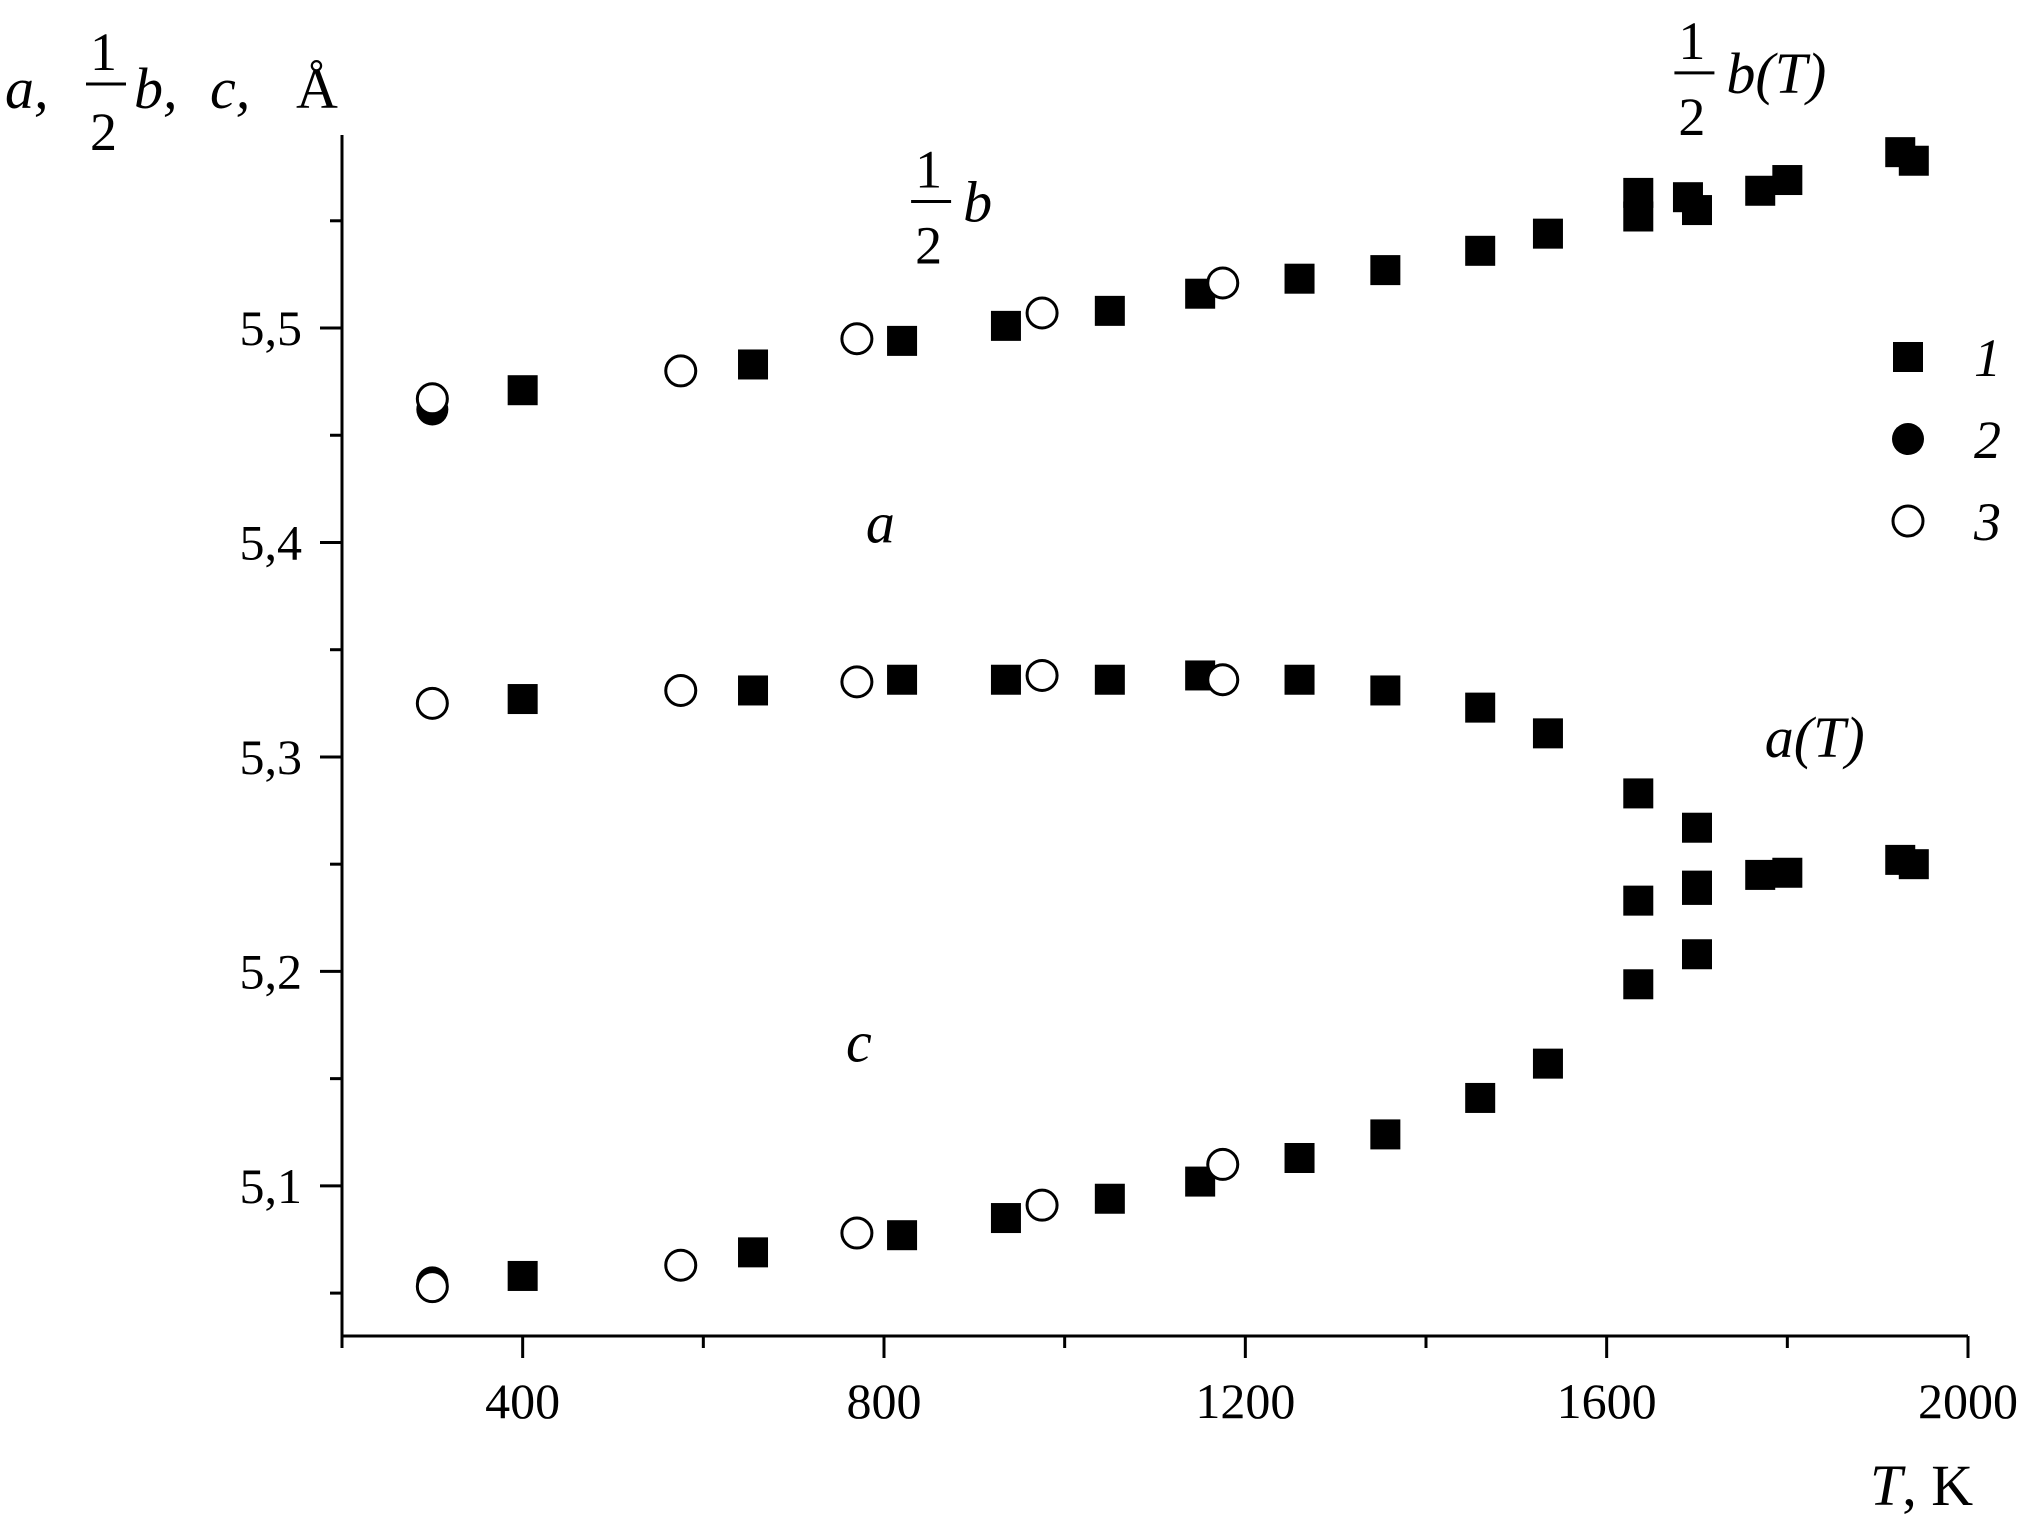 This screenshot has width=2021, height=1528. Describe the element at coordinates (271, 757) in the screenshot. I see `y-tick-label: 5,3` at that location.